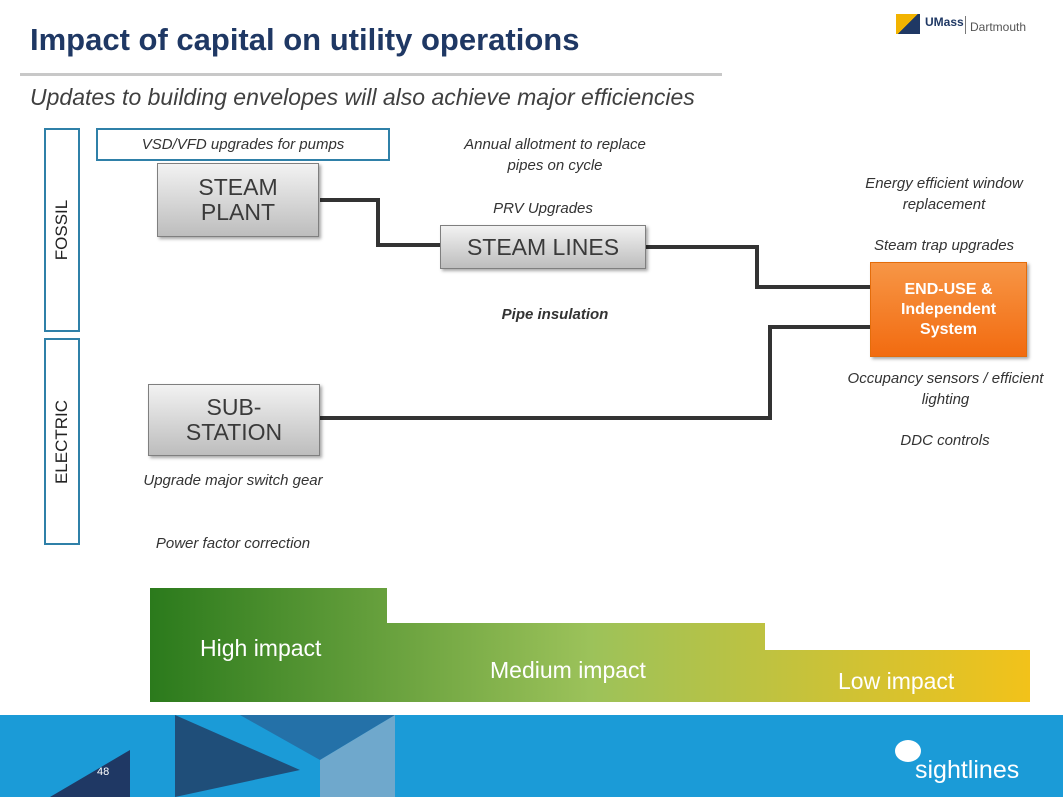 The width and height of the screenshot is (1063, 797). Describe the element at coordinates (908, 24) in the screenshot. I see `logo-icon` at that location.